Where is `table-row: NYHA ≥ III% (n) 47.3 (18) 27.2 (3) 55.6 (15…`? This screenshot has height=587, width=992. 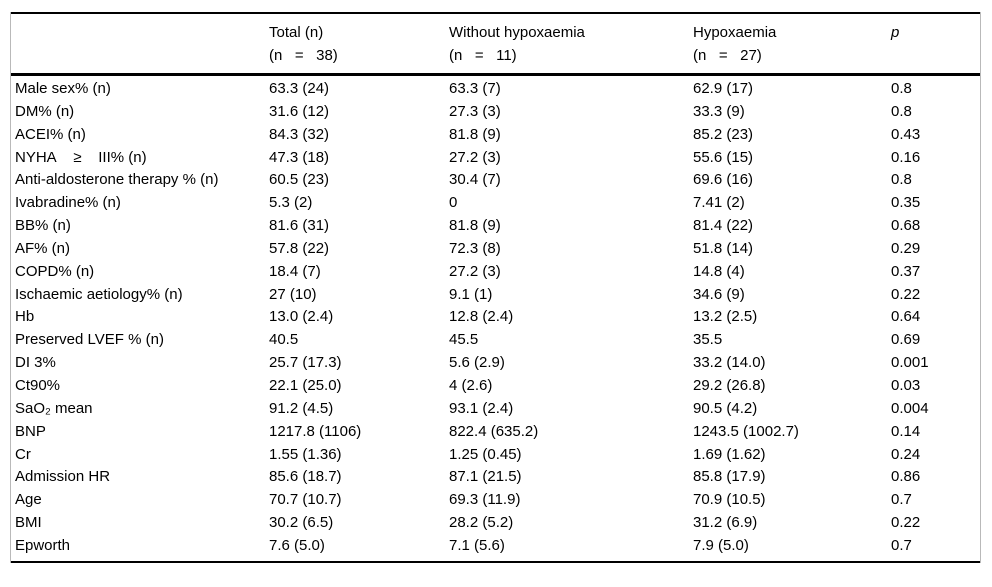 table-row: NYHA ≥ III% (n) 47.3 (18) 27.2 (3) 55.6 (15… is located at coordinates (495, 158).